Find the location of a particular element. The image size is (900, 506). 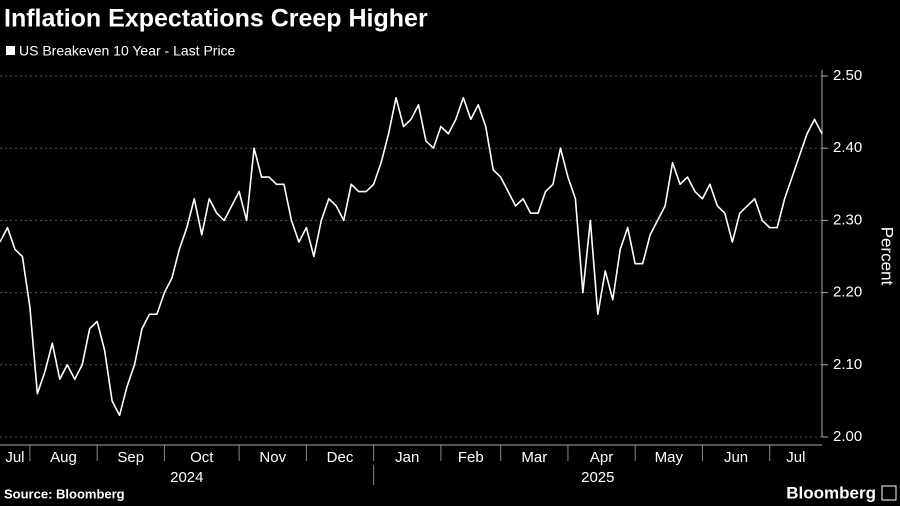

brand: Bloomberg is located at coordinates (831, 492).